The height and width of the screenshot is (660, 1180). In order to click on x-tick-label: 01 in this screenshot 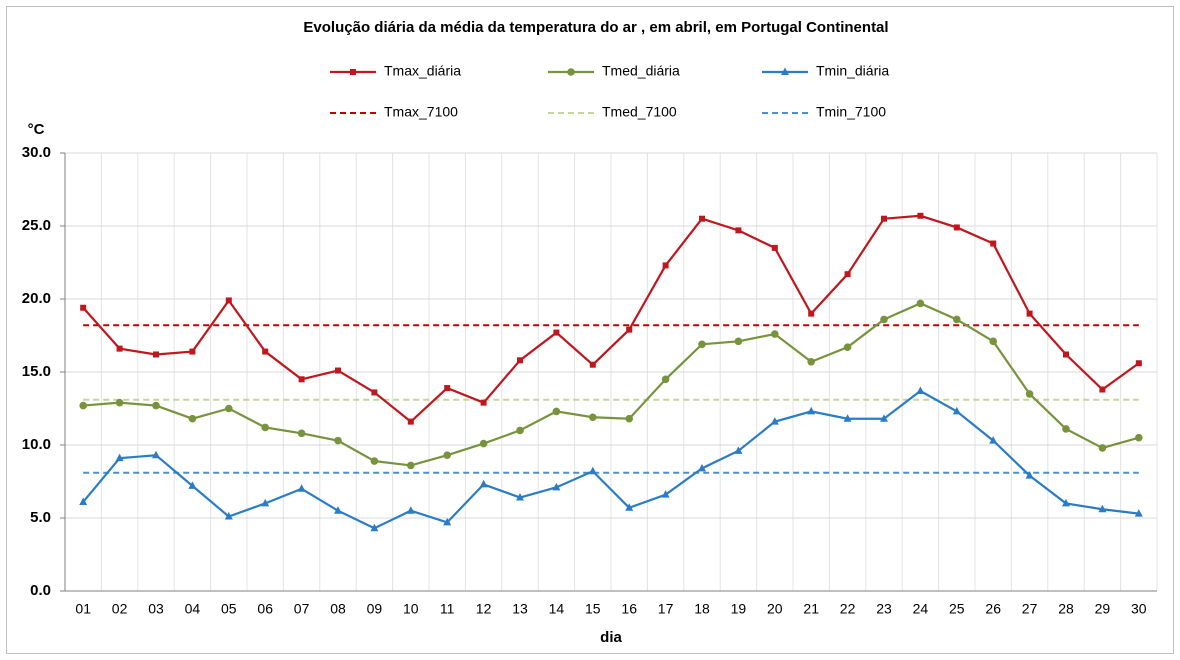, I will do `click(83, 609)`.